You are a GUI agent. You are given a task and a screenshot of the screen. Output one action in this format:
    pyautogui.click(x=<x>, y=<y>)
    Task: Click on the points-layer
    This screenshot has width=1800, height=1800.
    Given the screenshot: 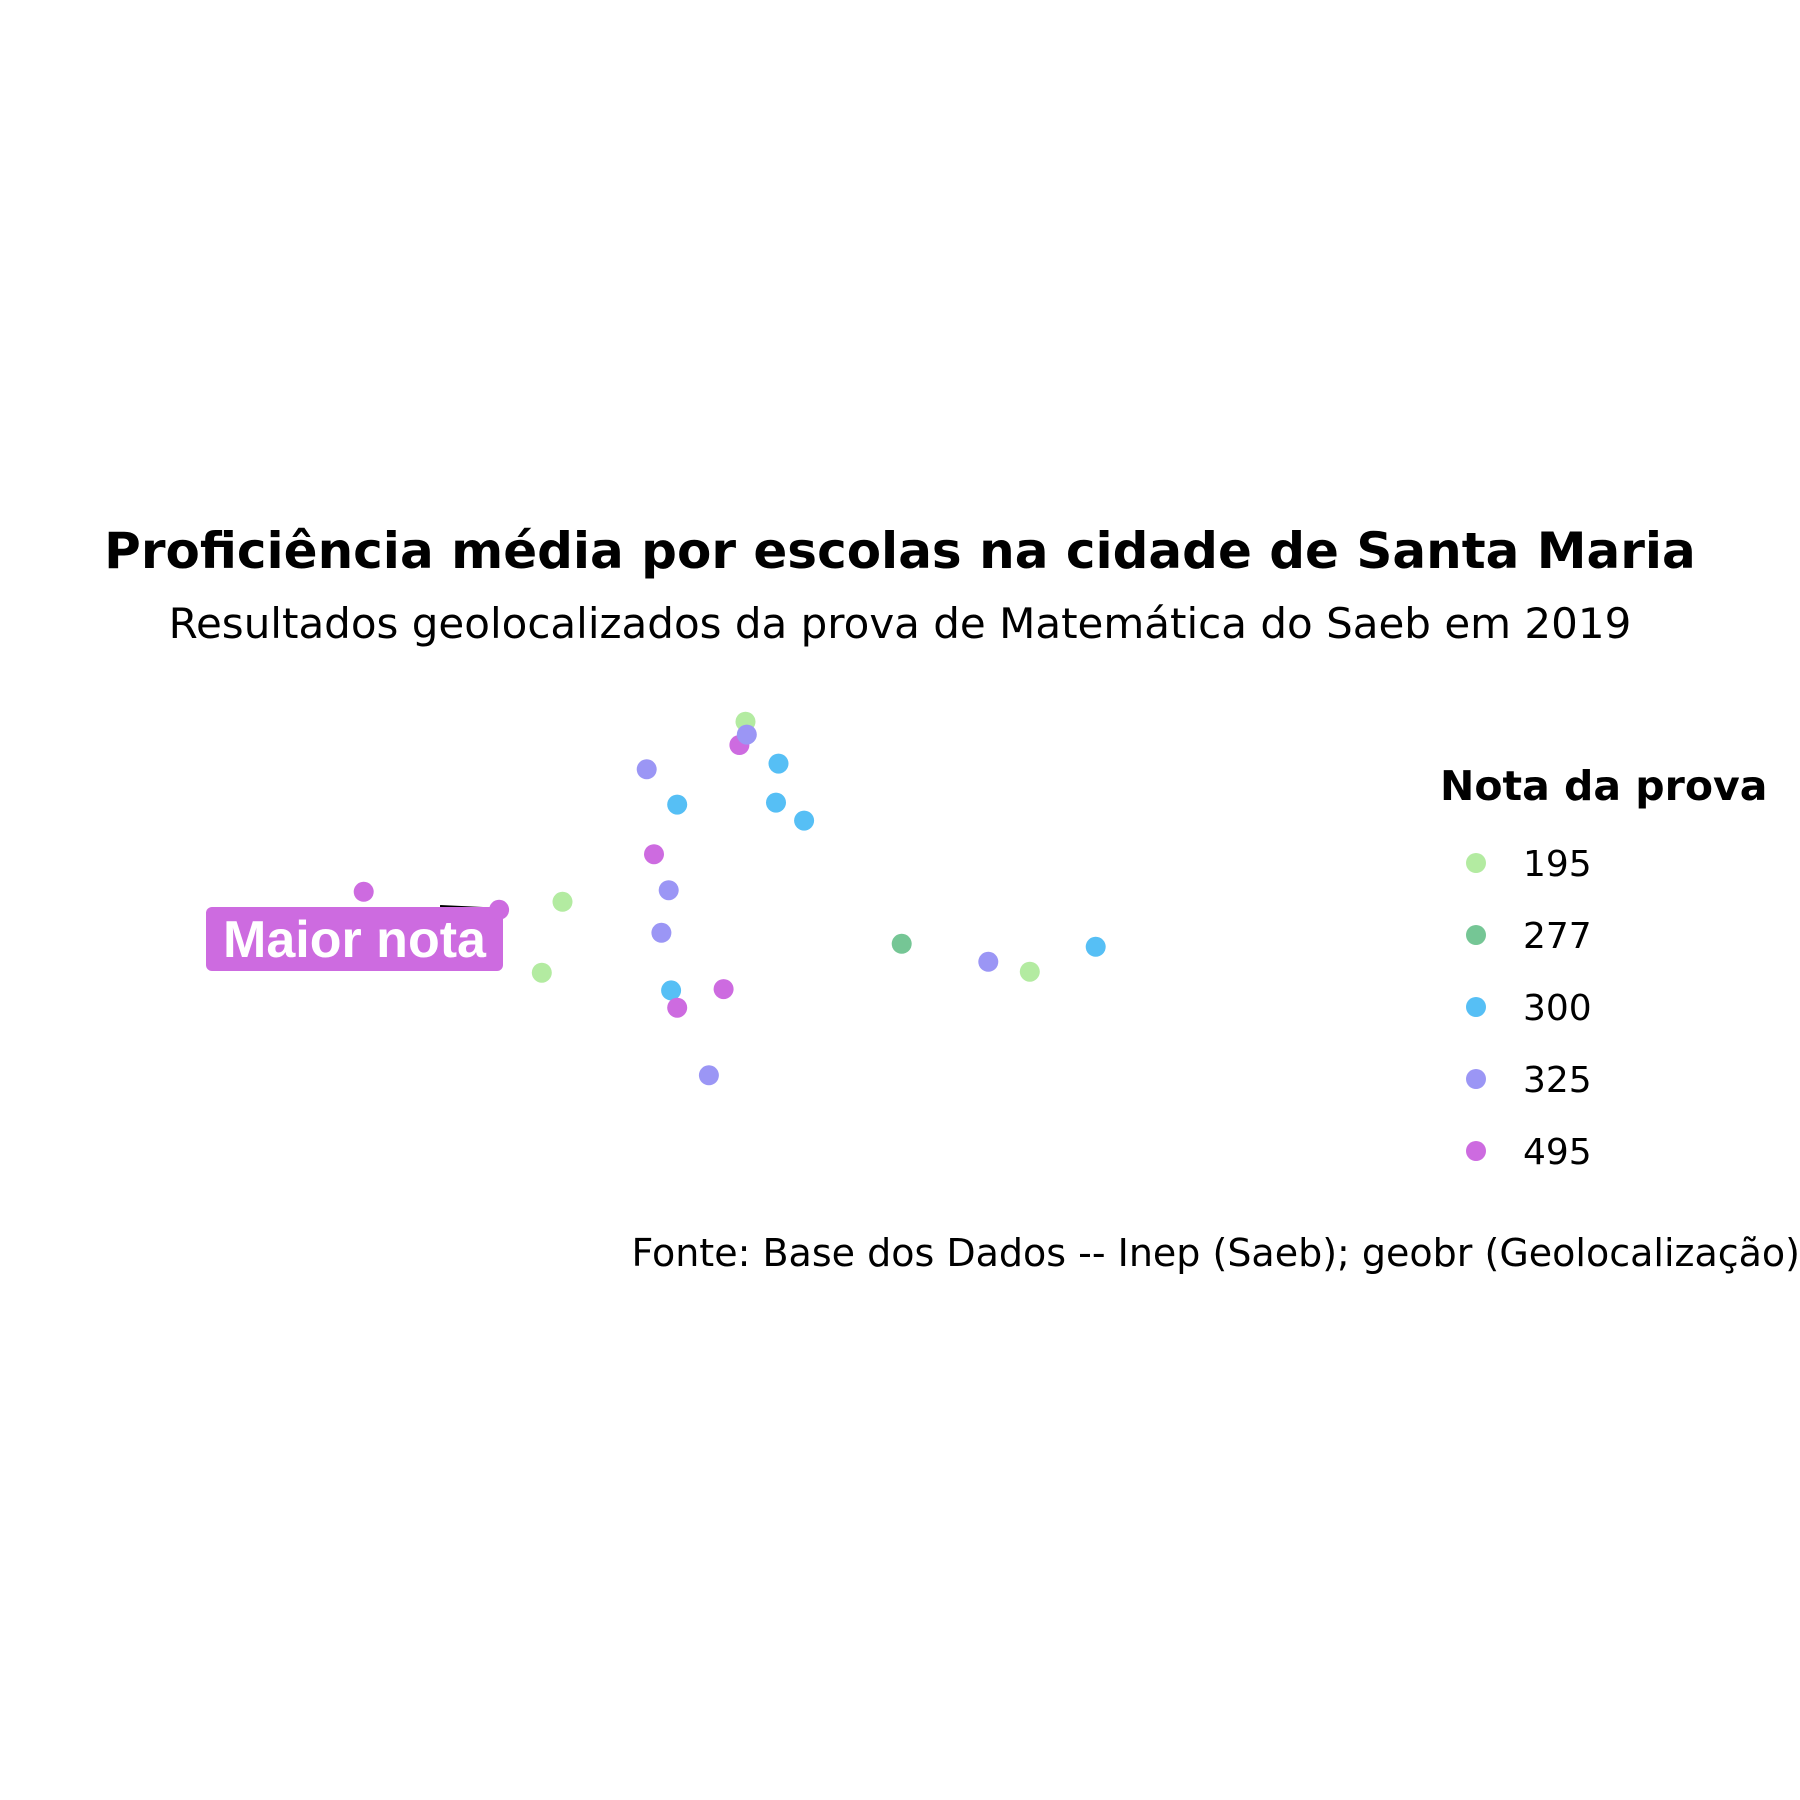 What is the action you would take?
    pyautogui.click(x=729, y=898)
    